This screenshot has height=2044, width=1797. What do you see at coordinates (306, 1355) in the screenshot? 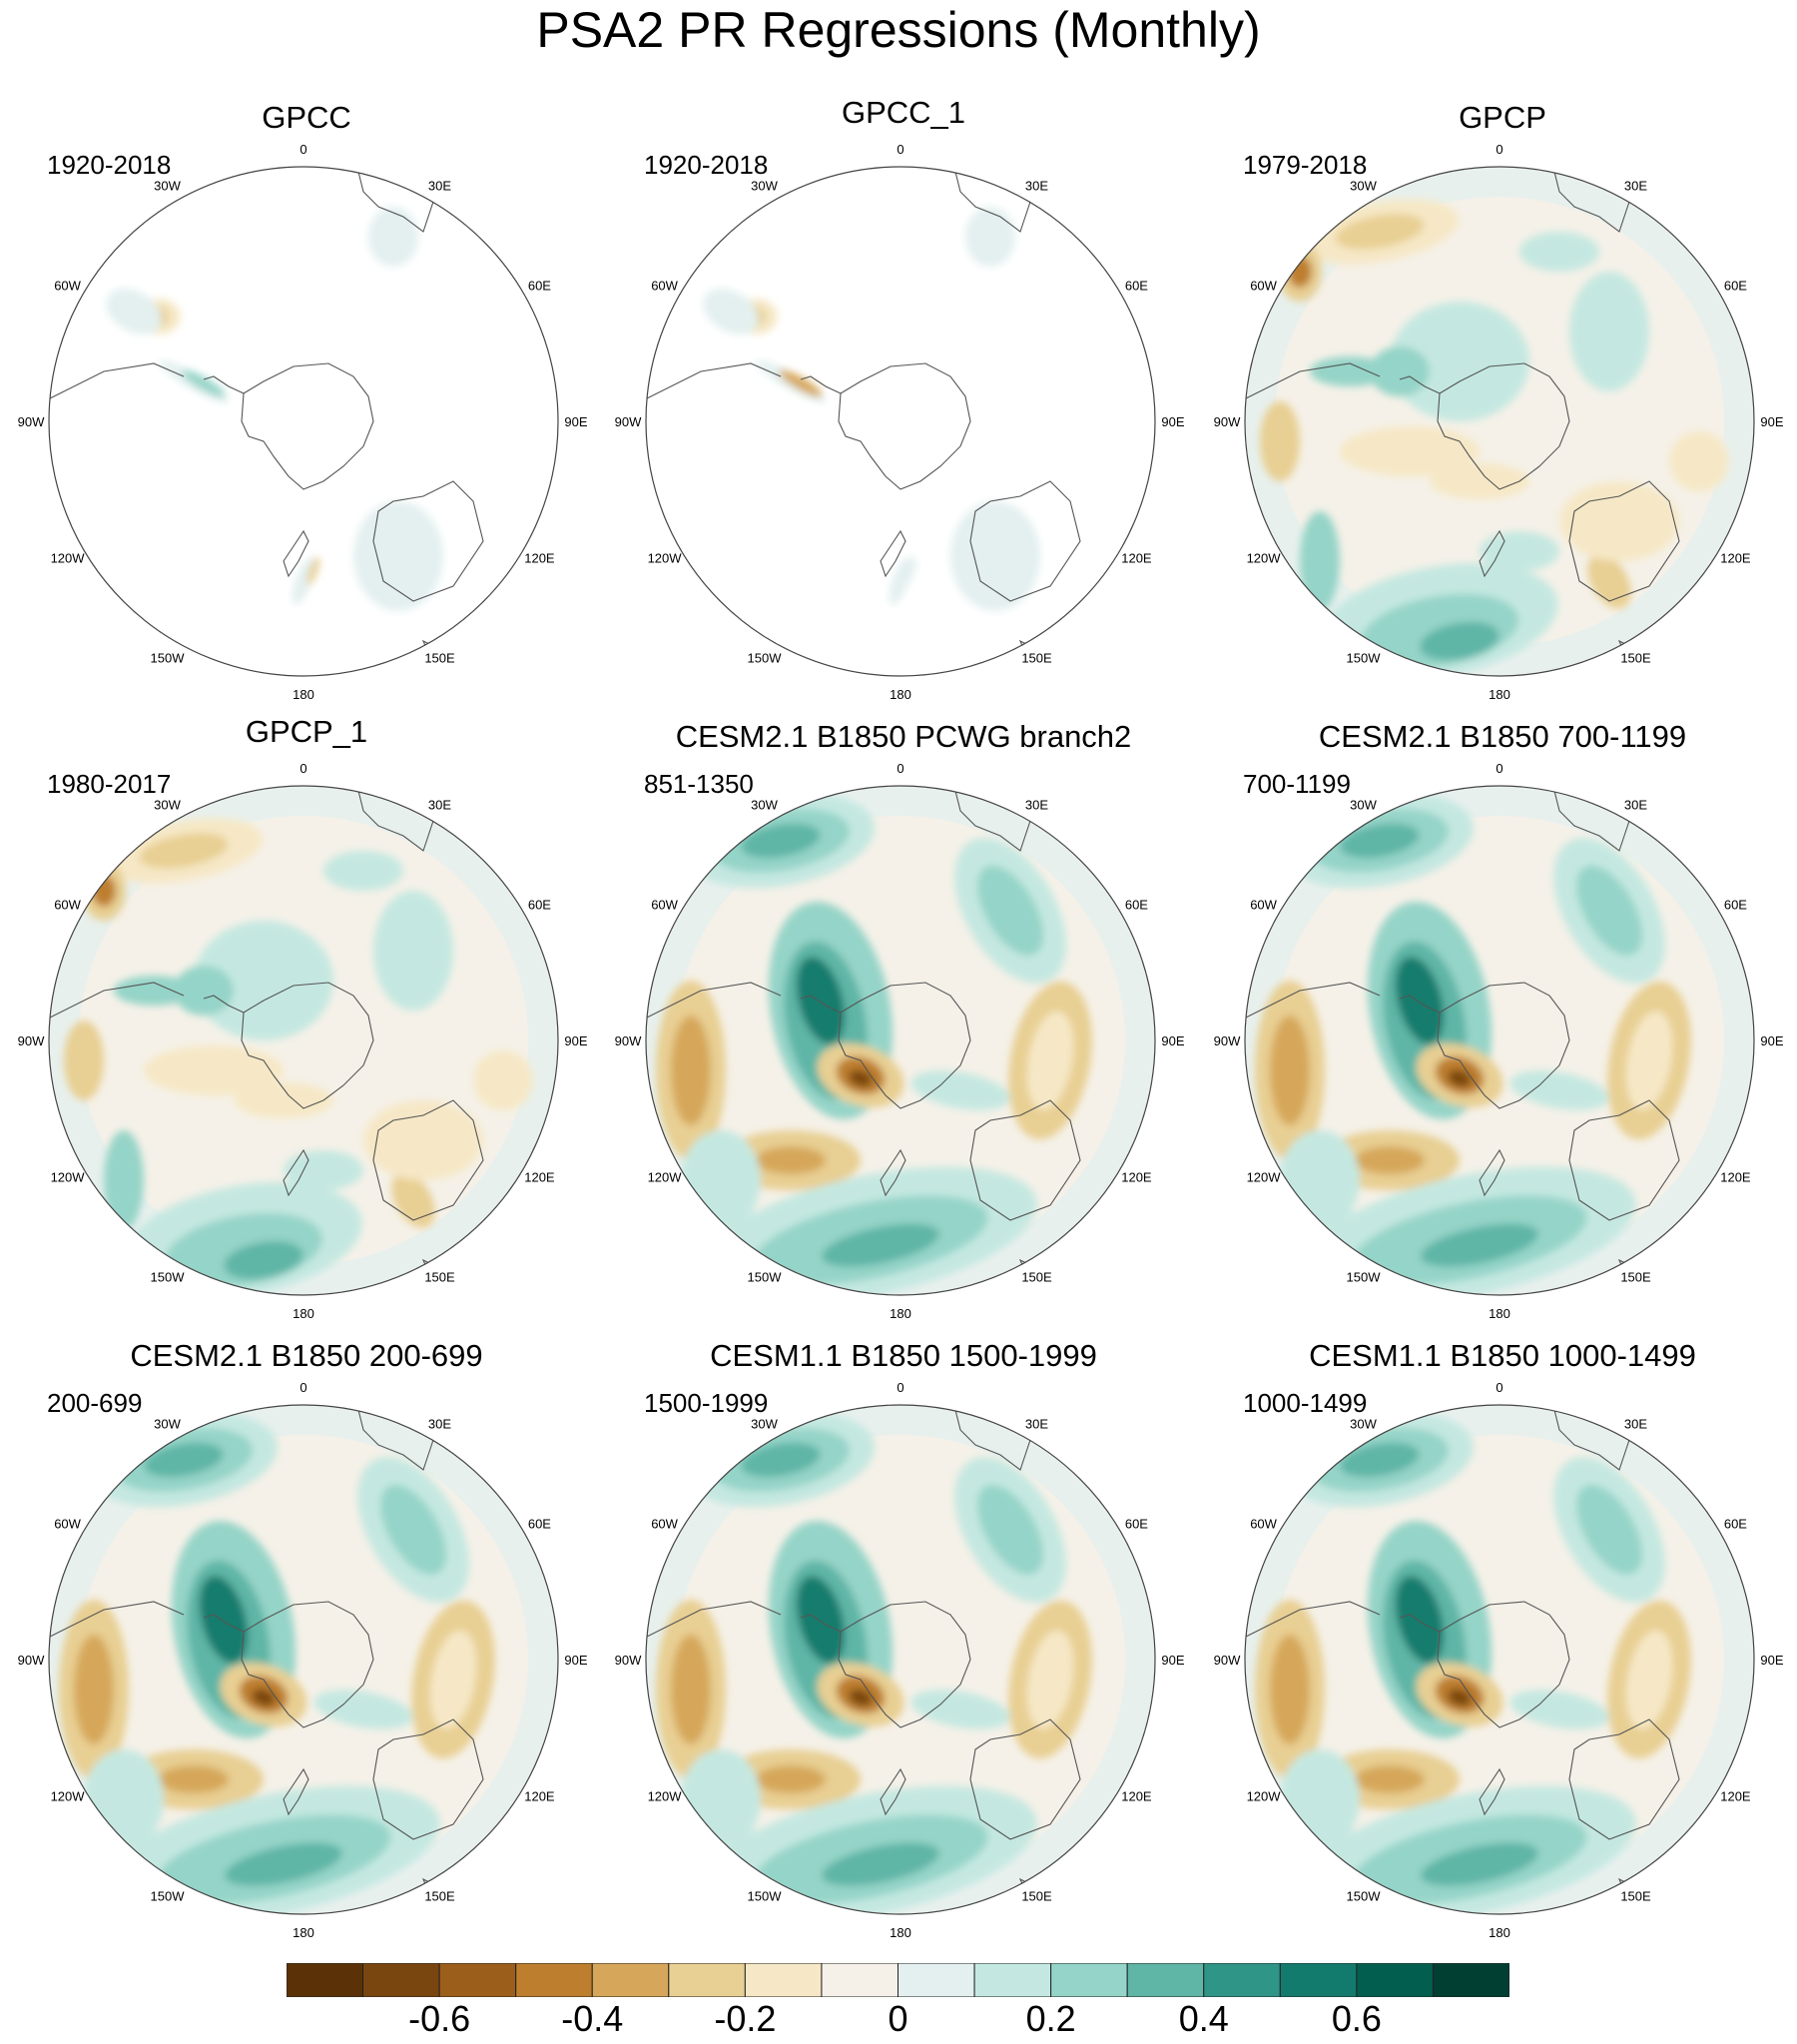
I see `panel-title: CESM2.1 B1850 200-699` at bounding box center [306, 1355].